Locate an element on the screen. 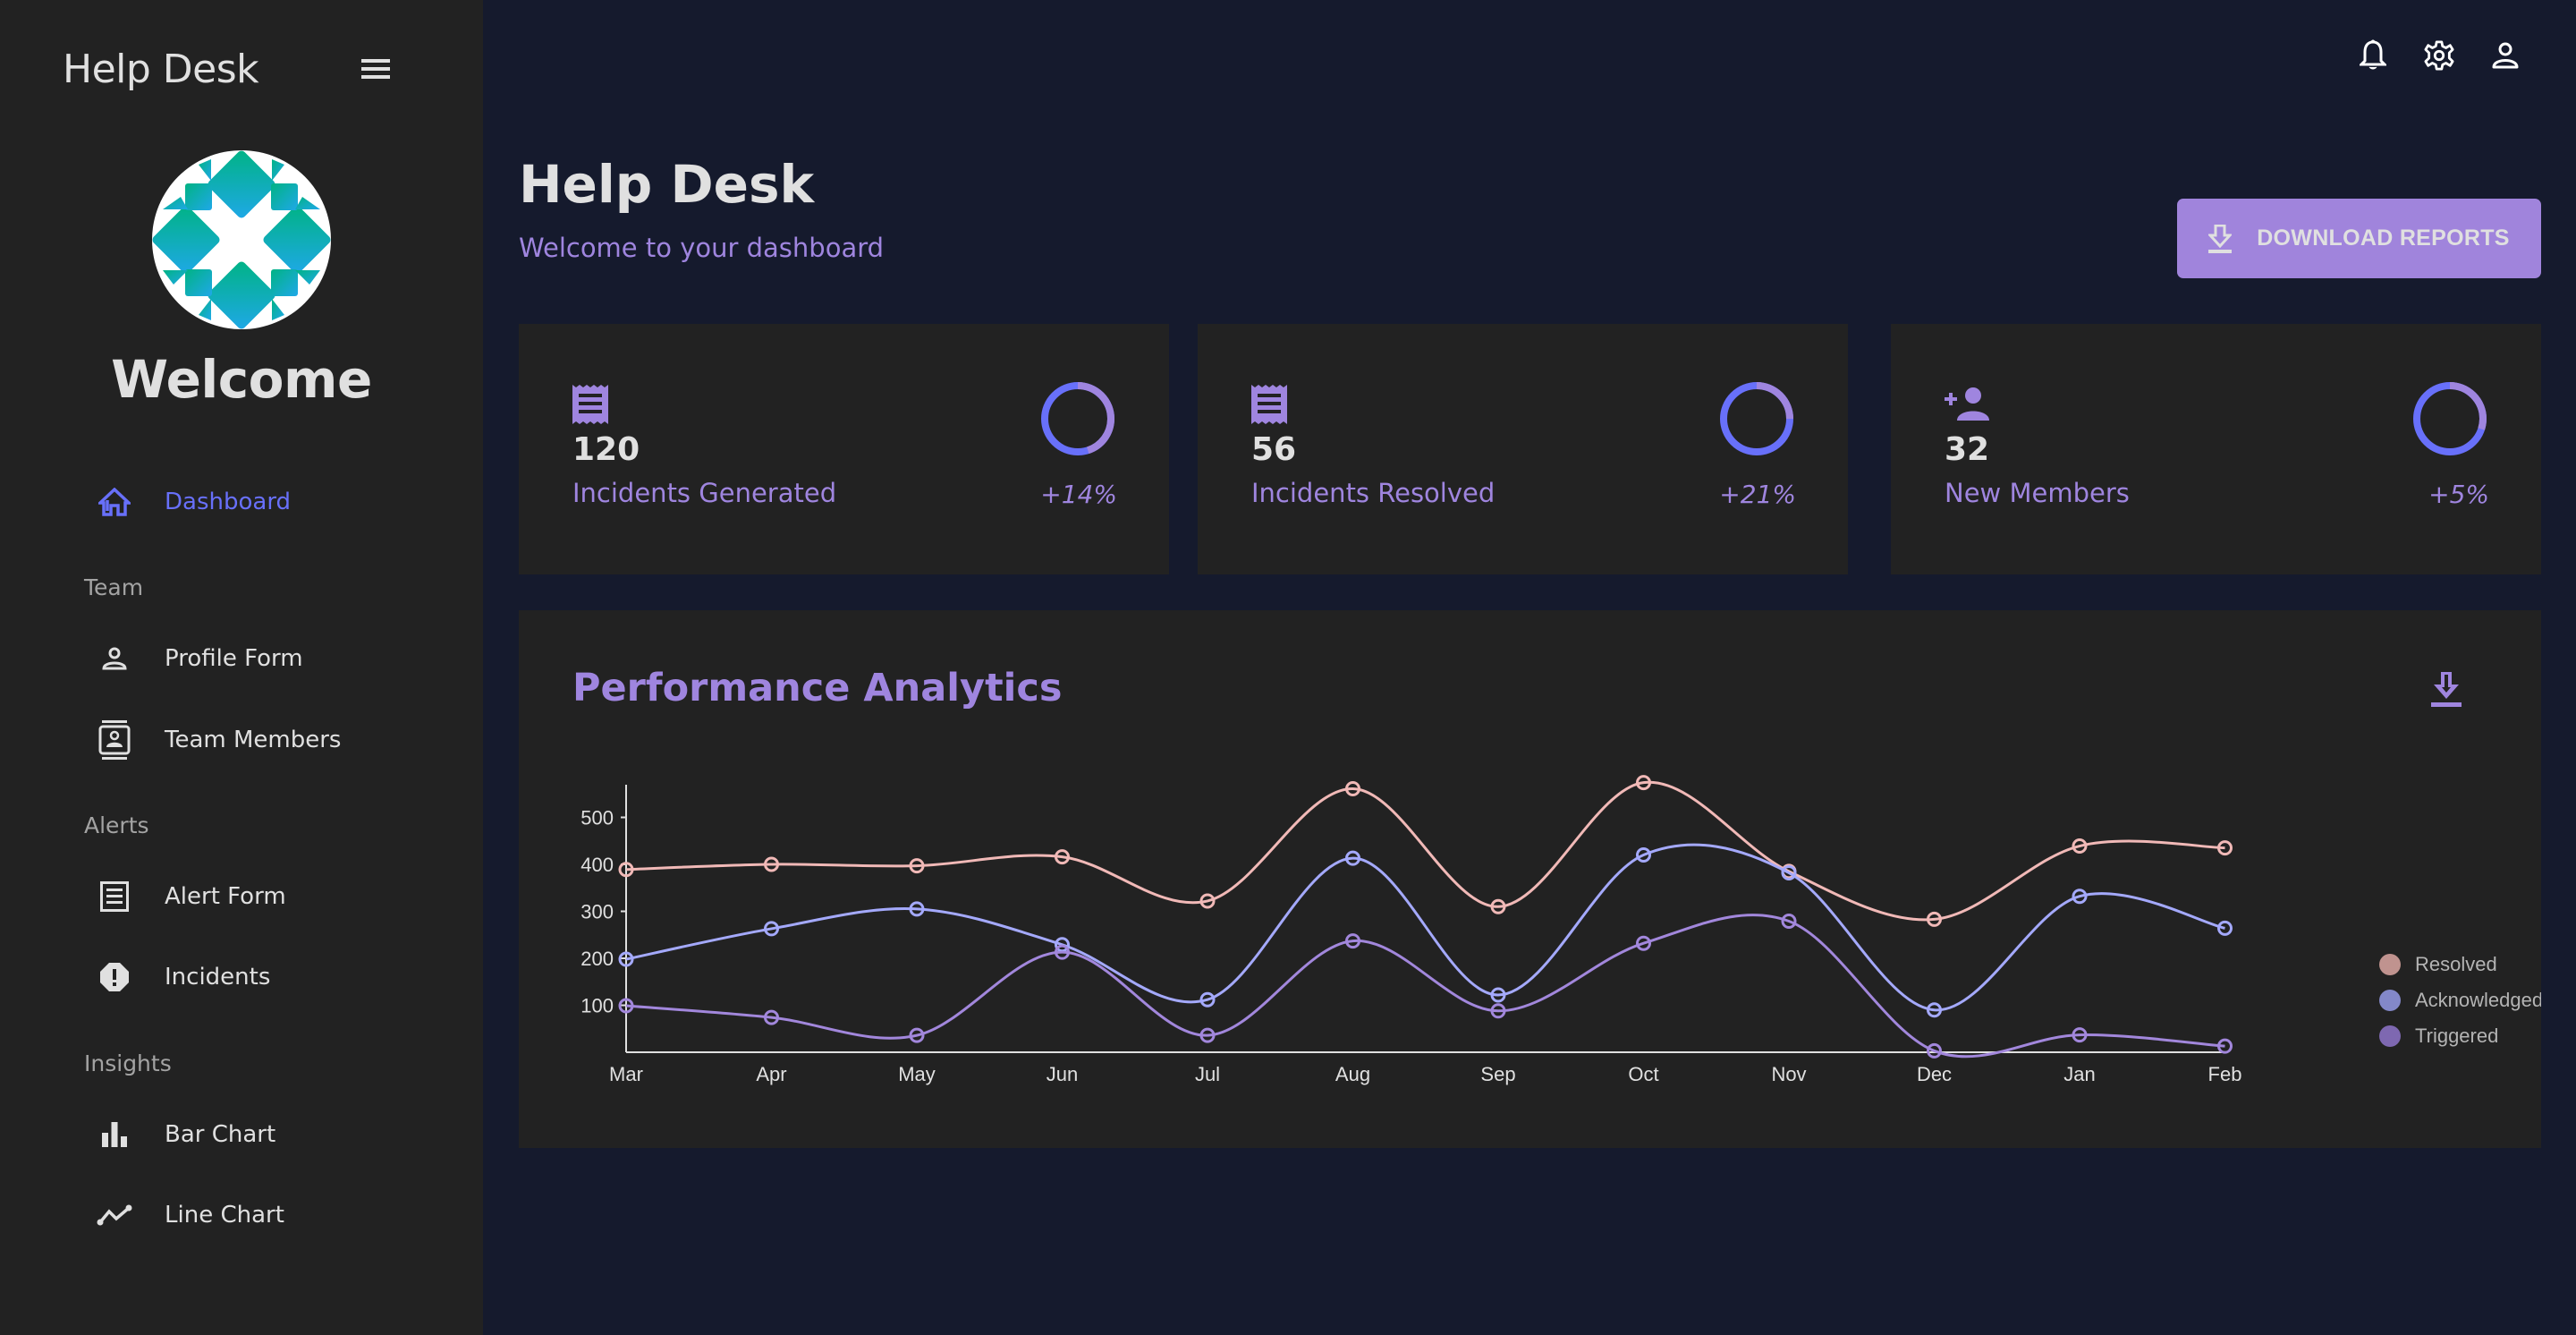 This screenshot has width=2576, height=1335. sidebar-item-label: Incidents is located at coordinates (218, 978).